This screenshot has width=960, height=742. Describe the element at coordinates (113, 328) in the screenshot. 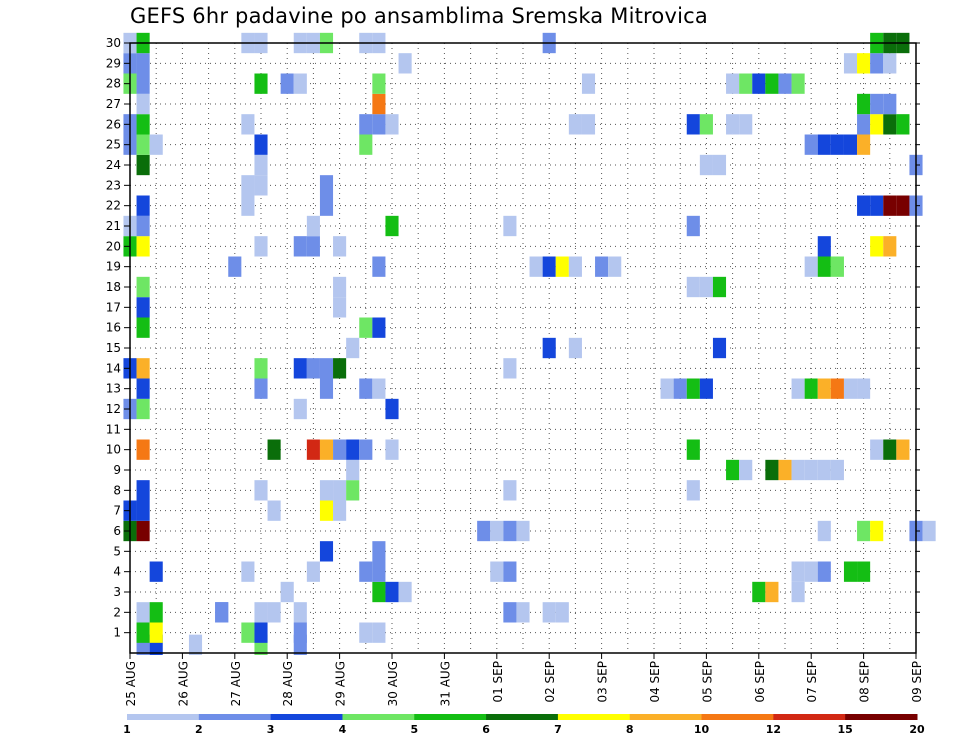

I see `y-tick-label: 16` at that location.